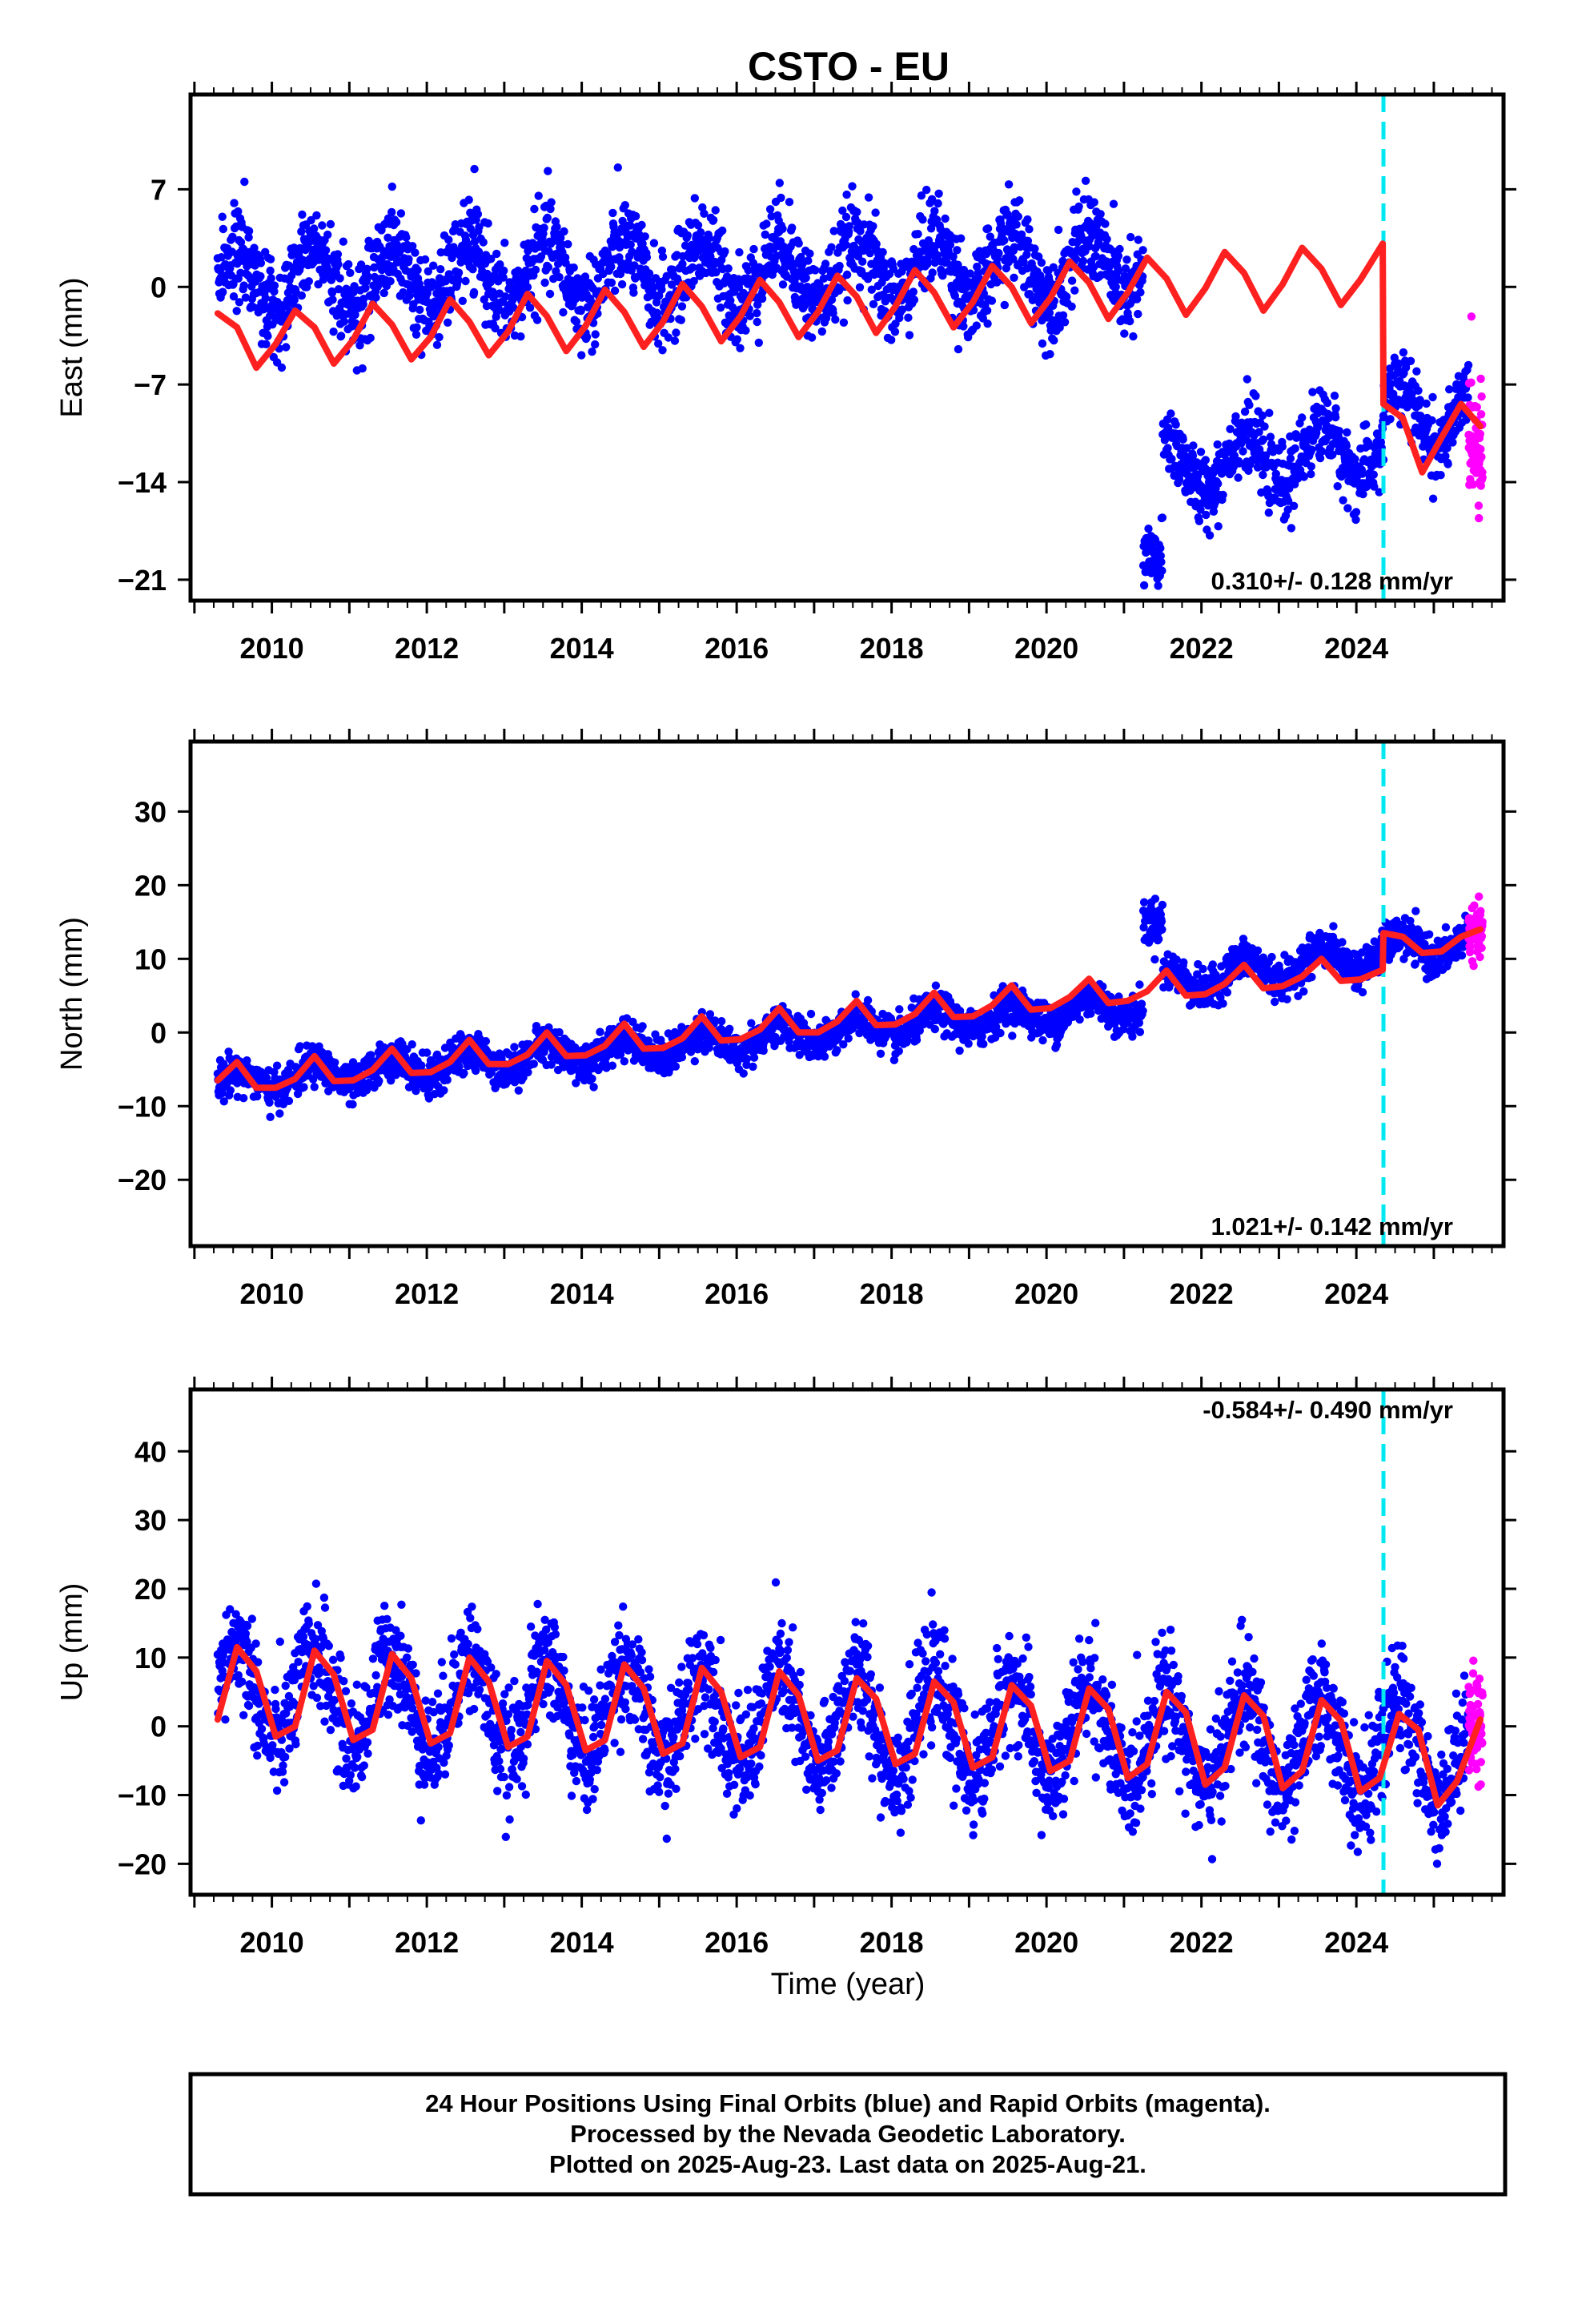  I want to click on east-x-tick-label: 2014, so click(582, 648).